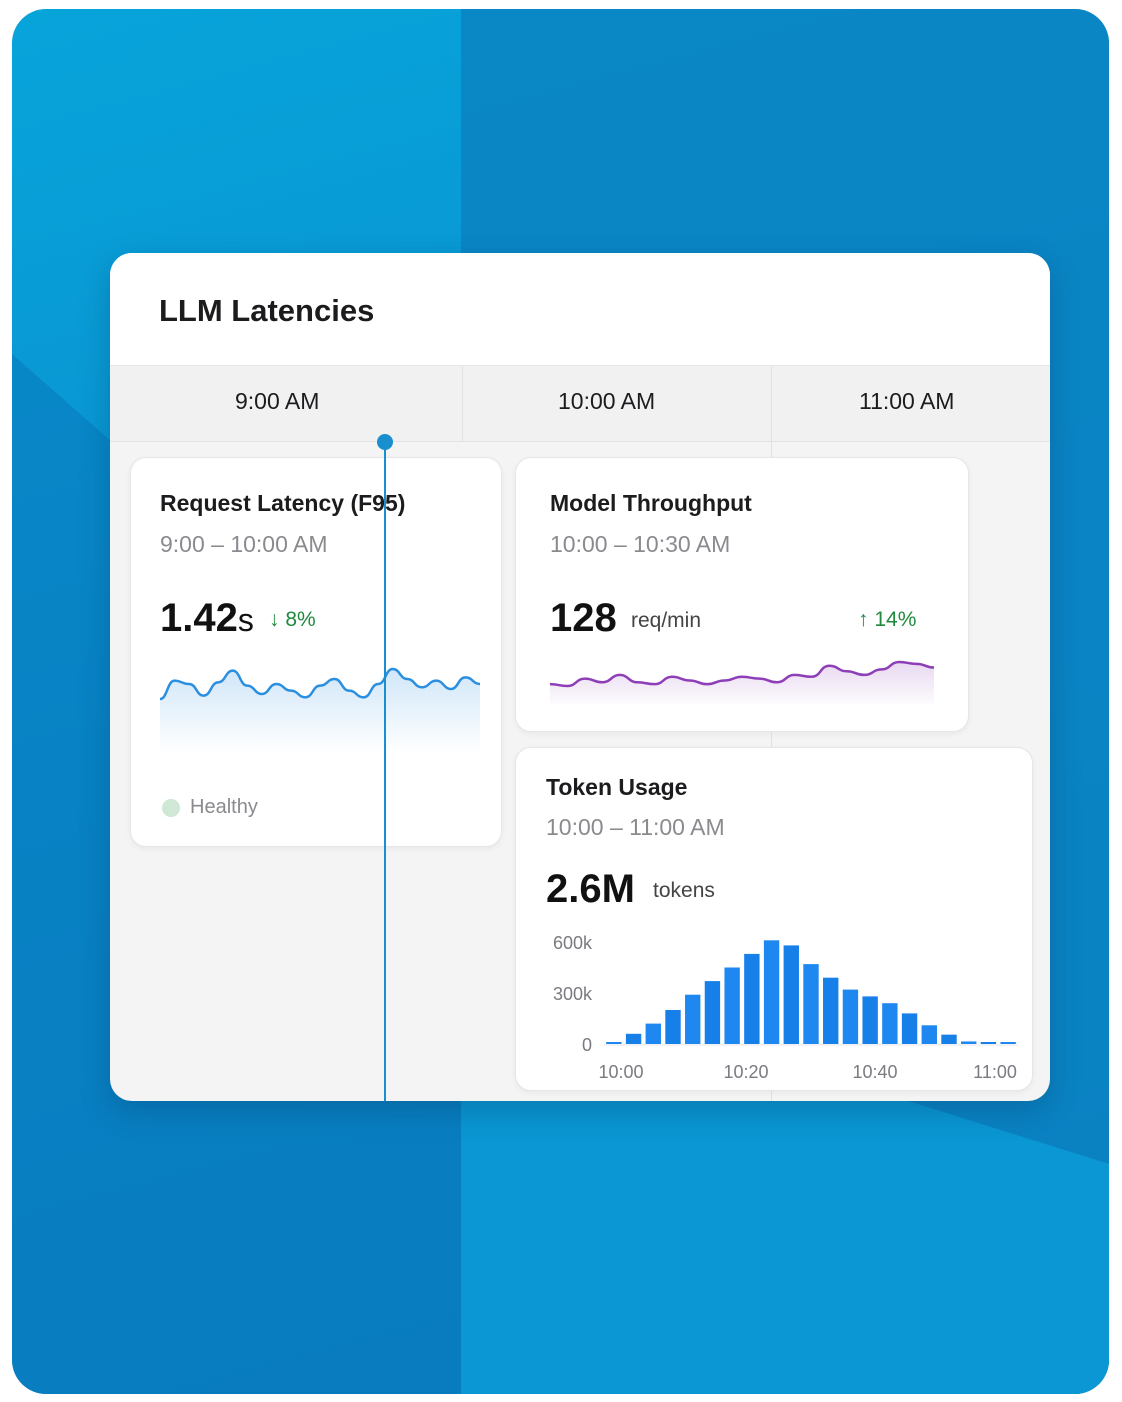 The height and width of the screenshot is (1402, 1122). I want to click on timeline-header: 9:00 AM 10:00 AM 11:00 AM, so click(580, 404).